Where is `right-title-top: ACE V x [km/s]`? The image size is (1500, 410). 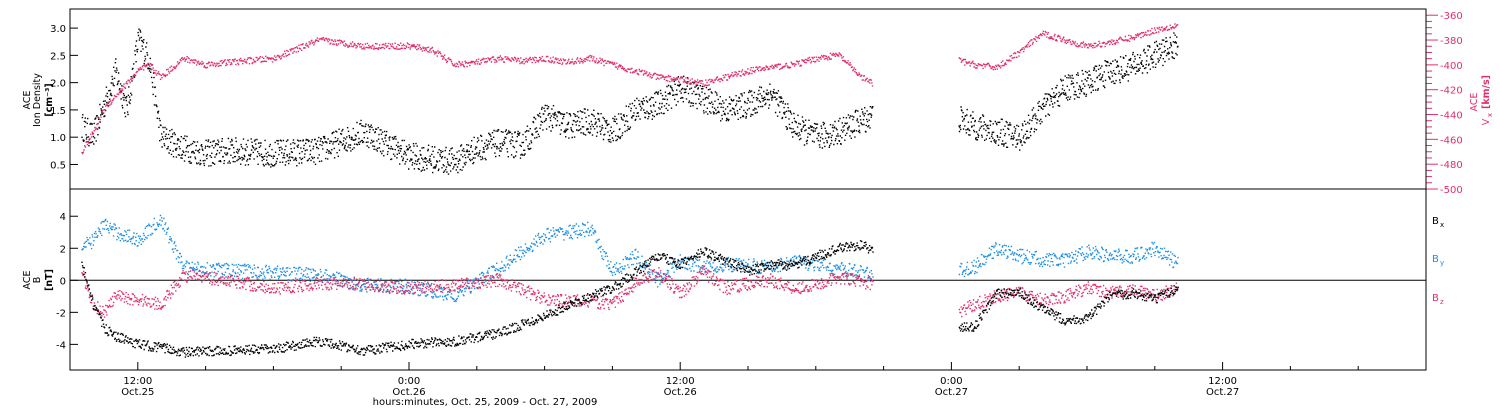 right-title-top: ACE V x [km/s] is located at coordinates (1481, 100).